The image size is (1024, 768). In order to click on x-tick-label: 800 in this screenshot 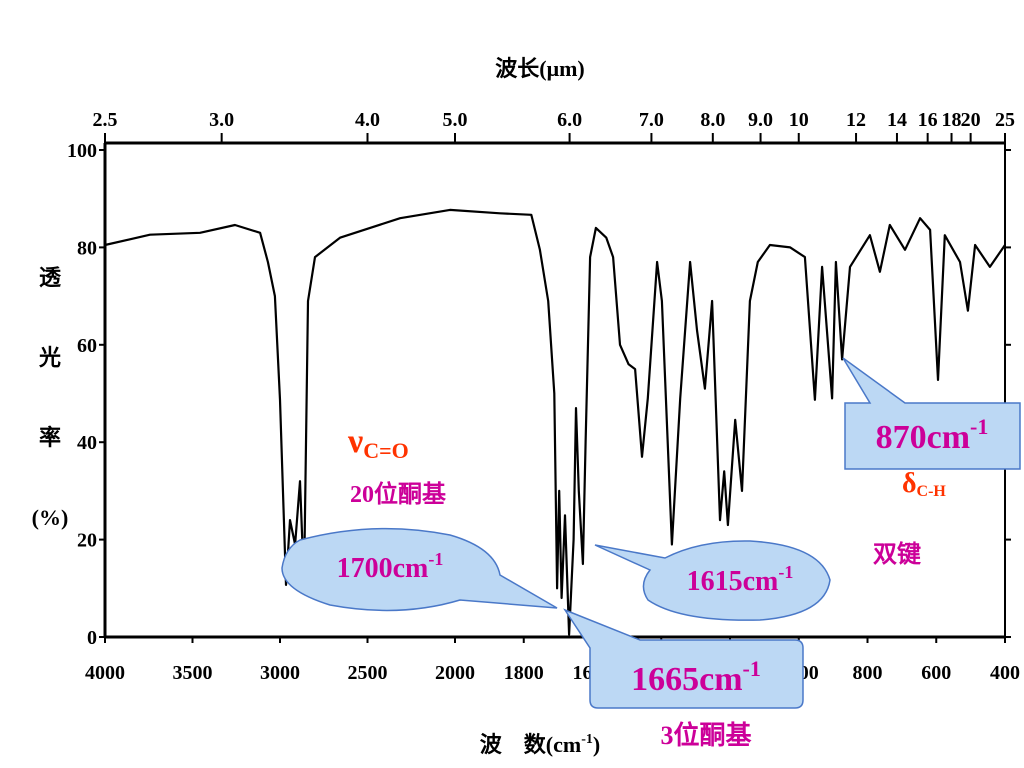, I will do `click(868, 673)`.